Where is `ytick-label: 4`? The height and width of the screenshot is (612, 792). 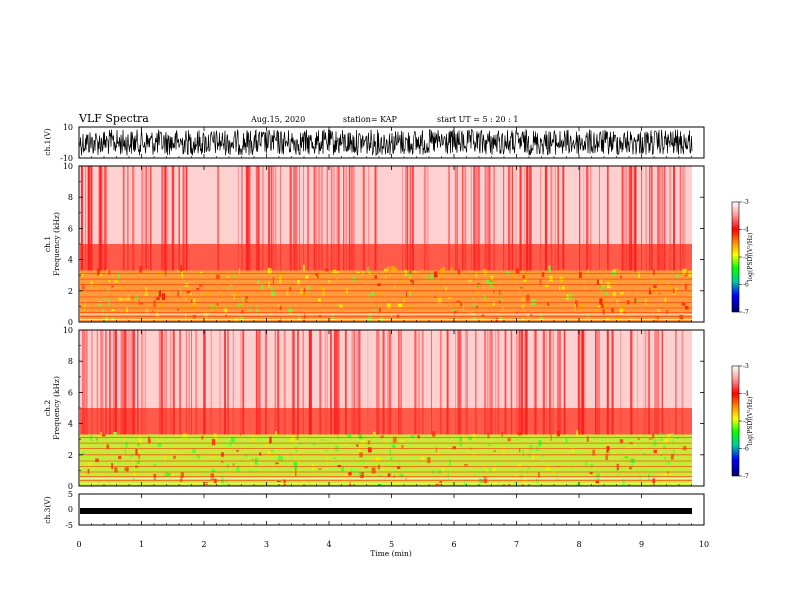 ytick-label: 4 is located at coordinates (70, 424).